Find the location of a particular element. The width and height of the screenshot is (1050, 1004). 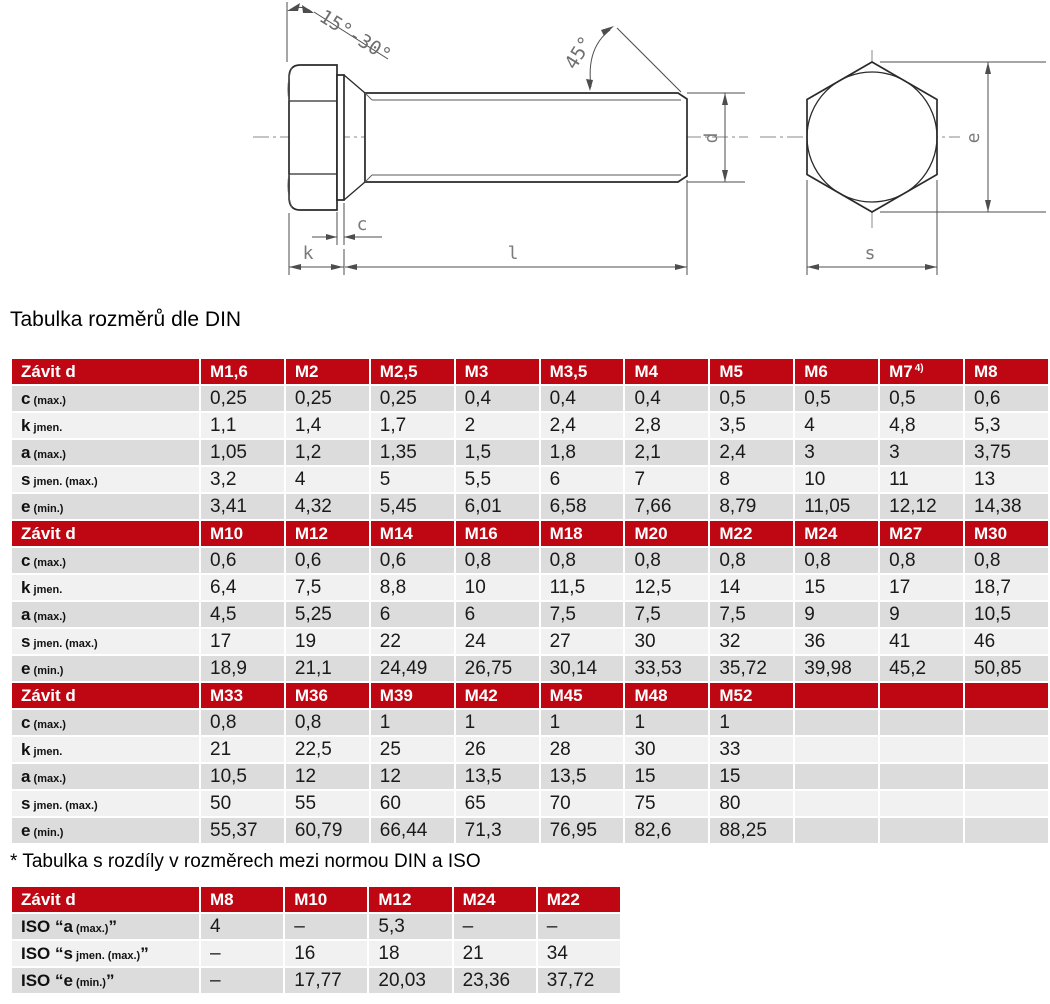

size-header-cell: M2 is located at coordinates (327, 371).